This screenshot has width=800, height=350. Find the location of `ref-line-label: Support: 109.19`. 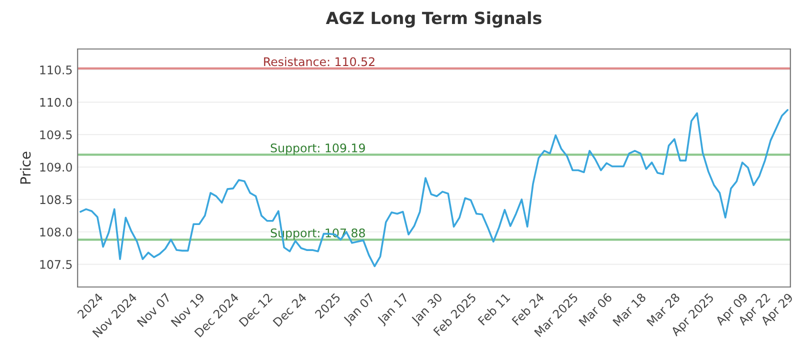

ref-line-label: Support: 109.19 is located at coordinates (317, 149).